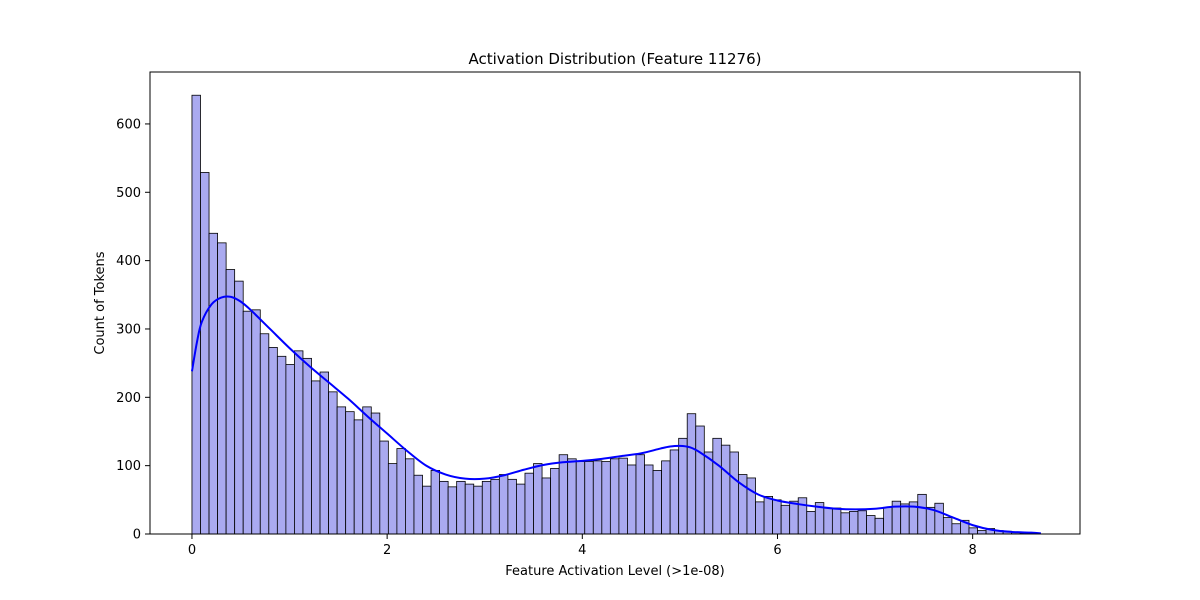  What do you see at coordinates (192, 550) in the screenshot?
I see `x-tick-label: 0` at bounding box center [192, 550].